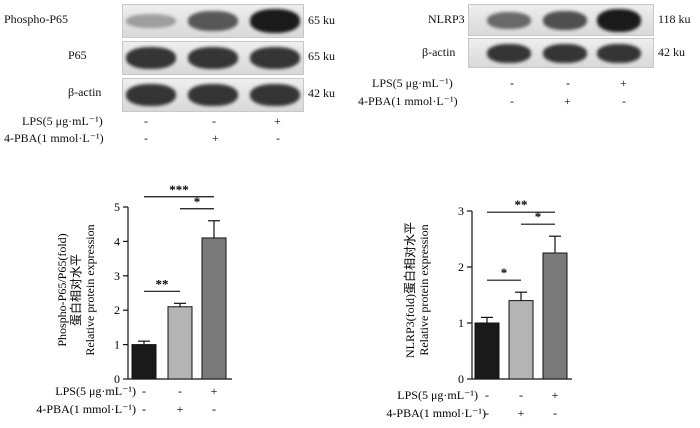  What do you see at coordinates (179, 189) in the screenshot?
I see `significance-label: ***` at bounding box center [179, 189].